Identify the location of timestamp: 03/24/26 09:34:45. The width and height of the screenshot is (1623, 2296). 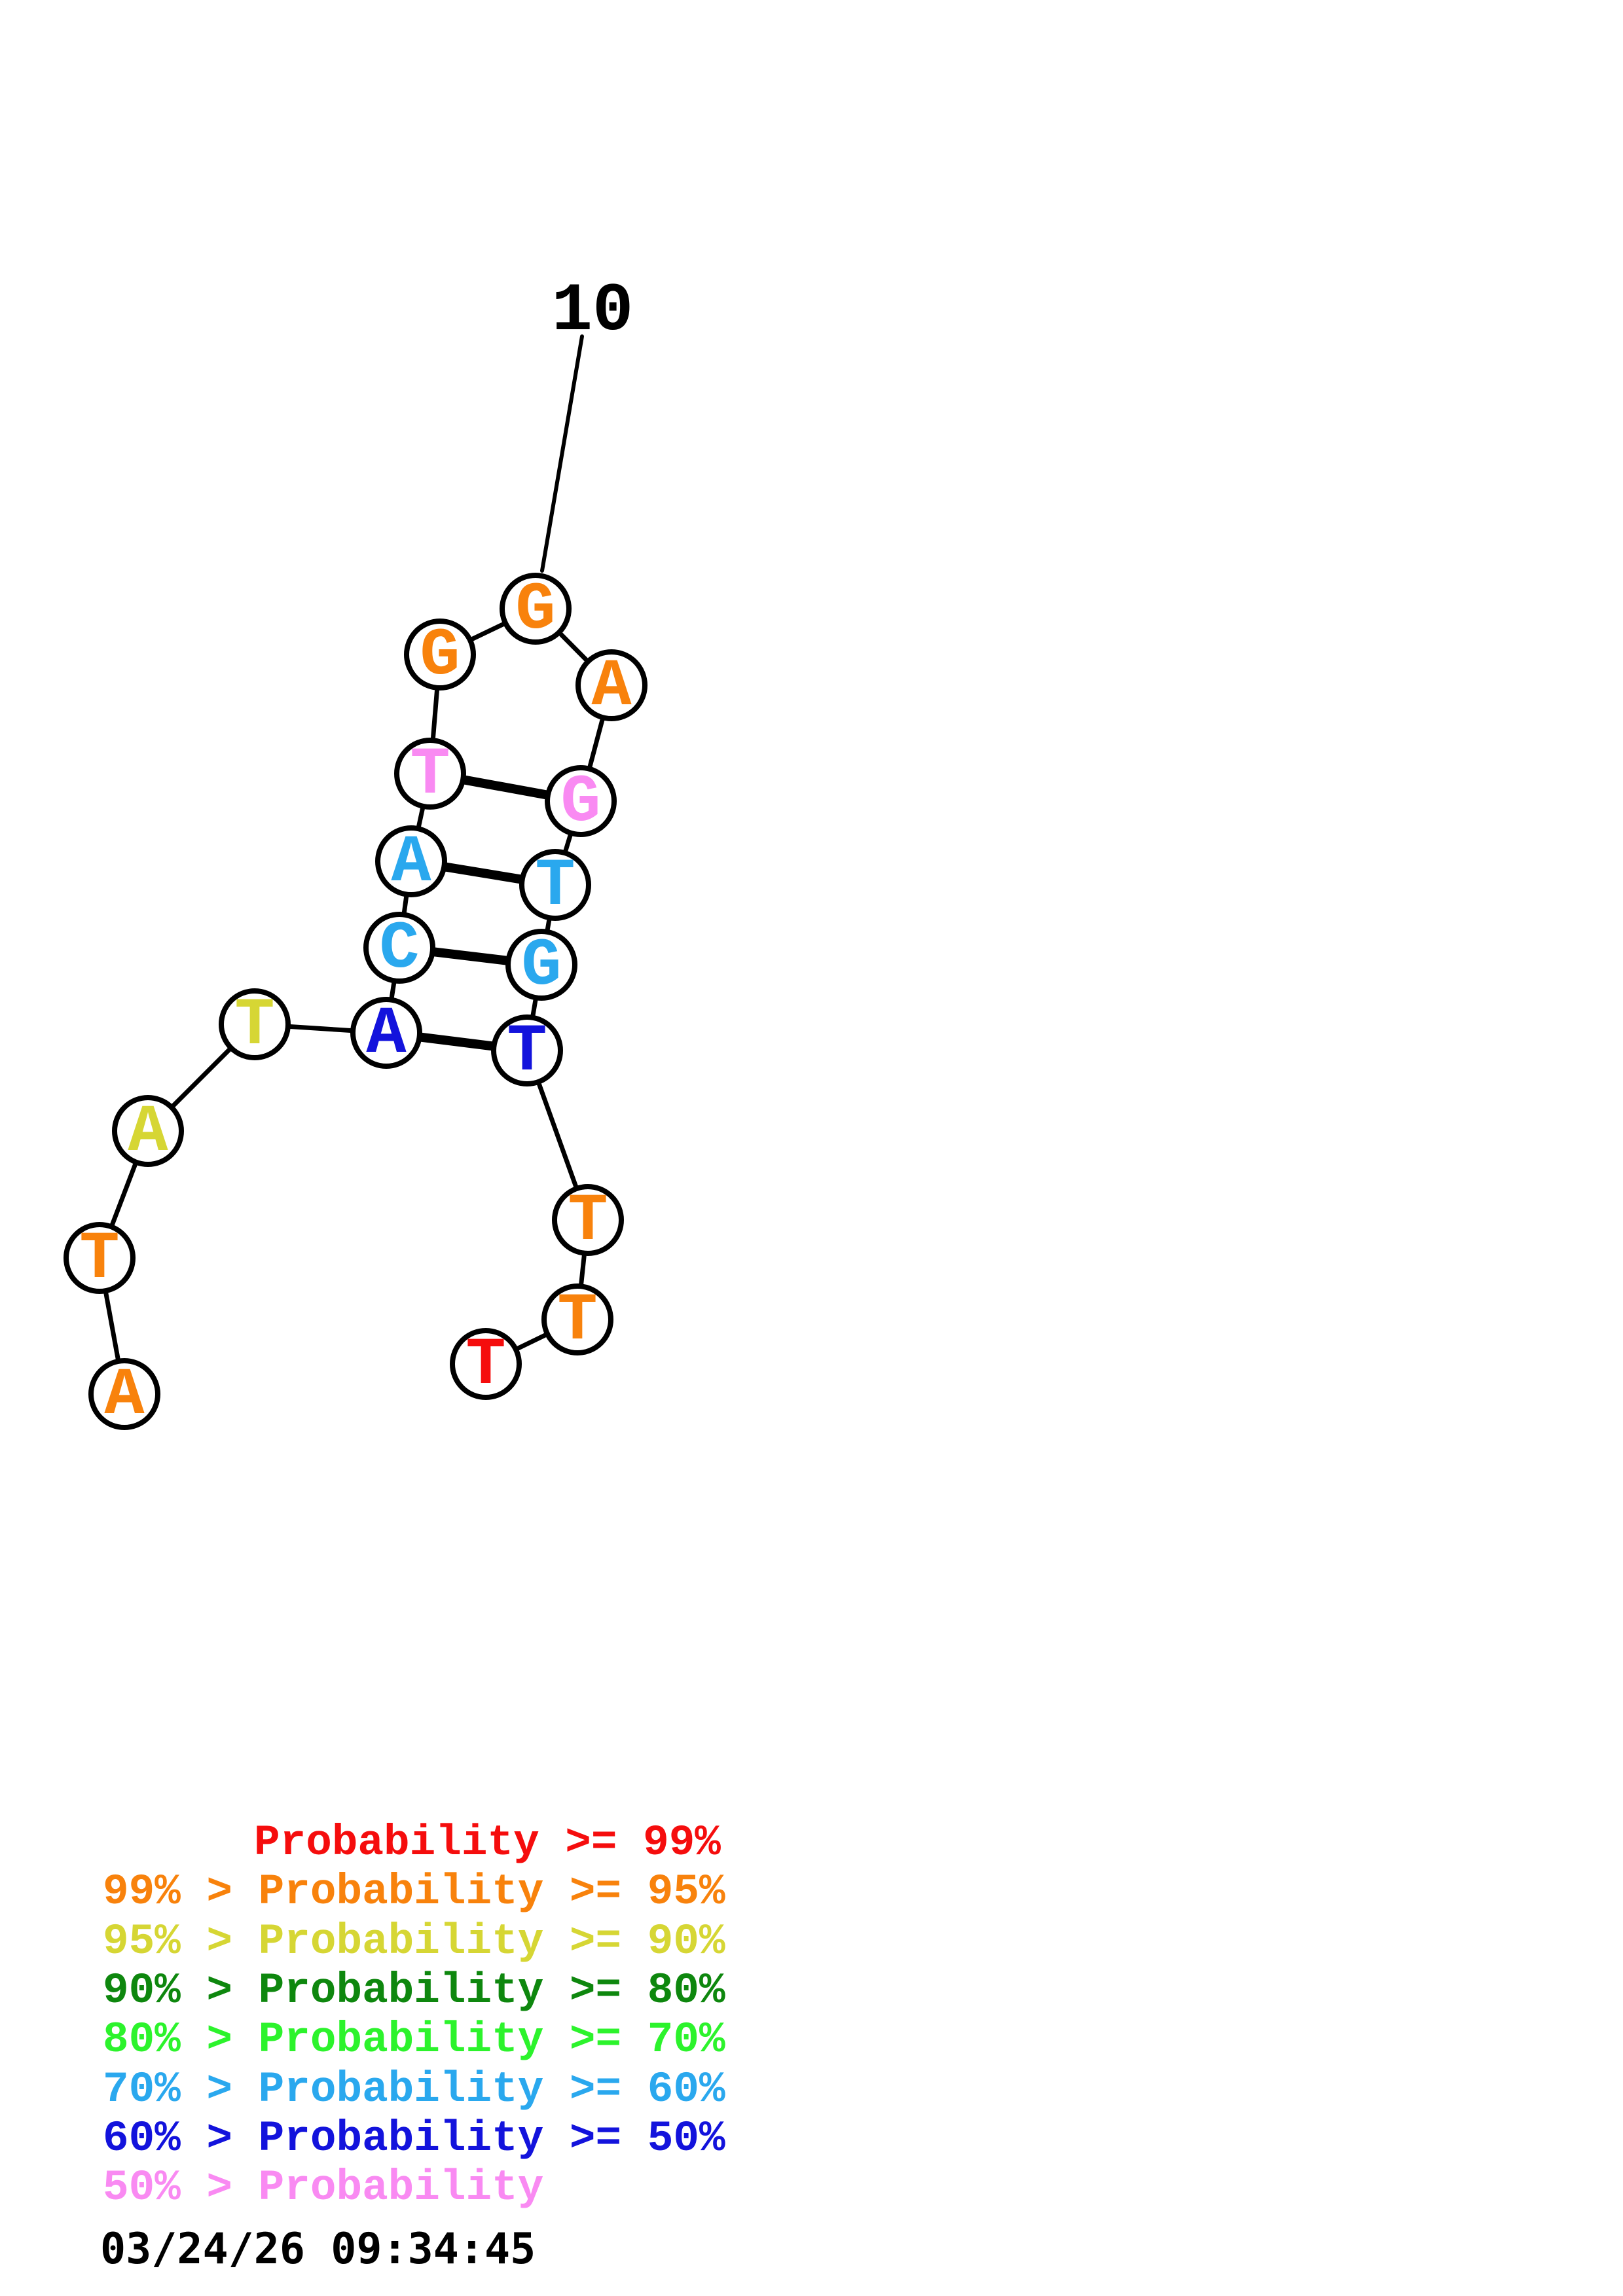
(318, 2249).